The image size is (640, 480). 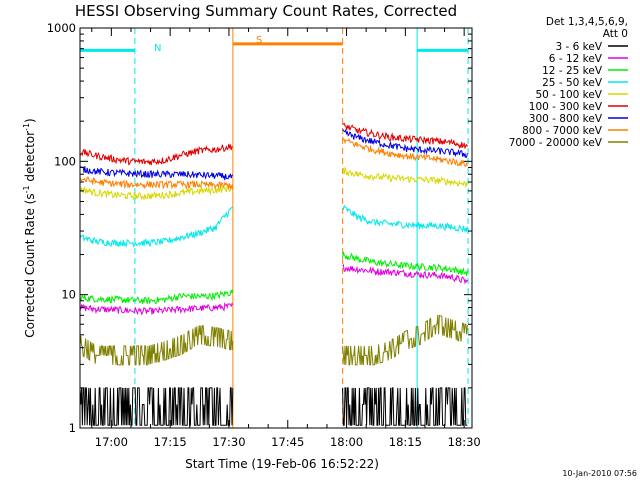 What do you see at coordinates (29, 227) in the screenshot?
I see `y-axis-label: Corrected Count Rate (s-1 detector-1)` at bounding box center [29, 227].